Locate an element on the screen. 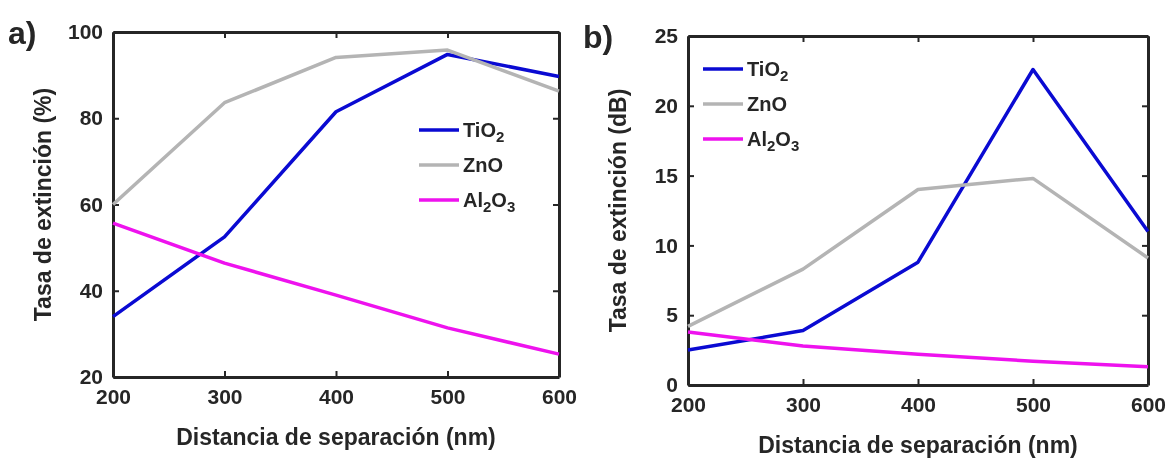  y-tick-label: 5 is located at coordinates (672, 315).